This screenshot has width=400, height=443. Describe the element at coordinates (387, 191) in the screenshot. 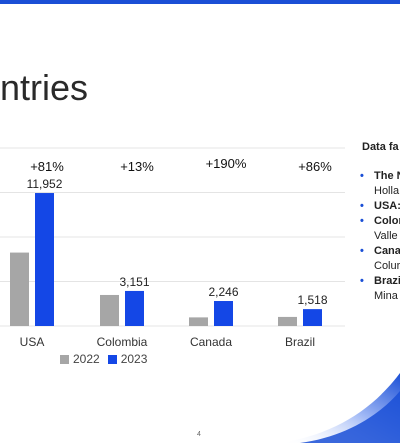

I see `data-fact-sub: Holla` at that location.